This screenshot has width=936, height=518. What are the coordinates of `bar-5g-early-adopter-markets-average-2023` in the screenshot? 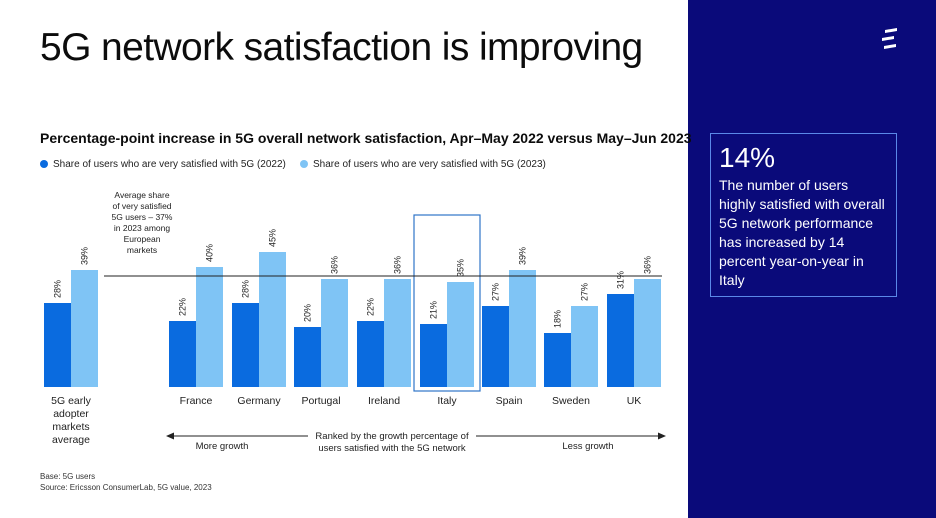 It's located at (84, 328).